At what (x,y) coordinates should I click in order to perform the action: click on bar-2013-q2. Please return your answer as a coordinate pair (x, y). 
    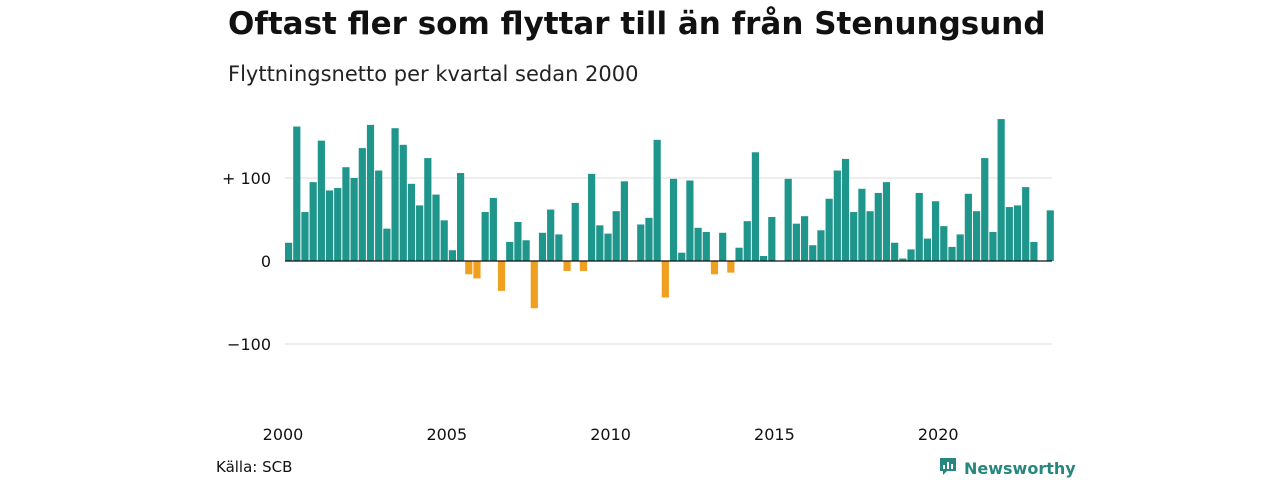
    Looking at the image, I should click on (723, 246).